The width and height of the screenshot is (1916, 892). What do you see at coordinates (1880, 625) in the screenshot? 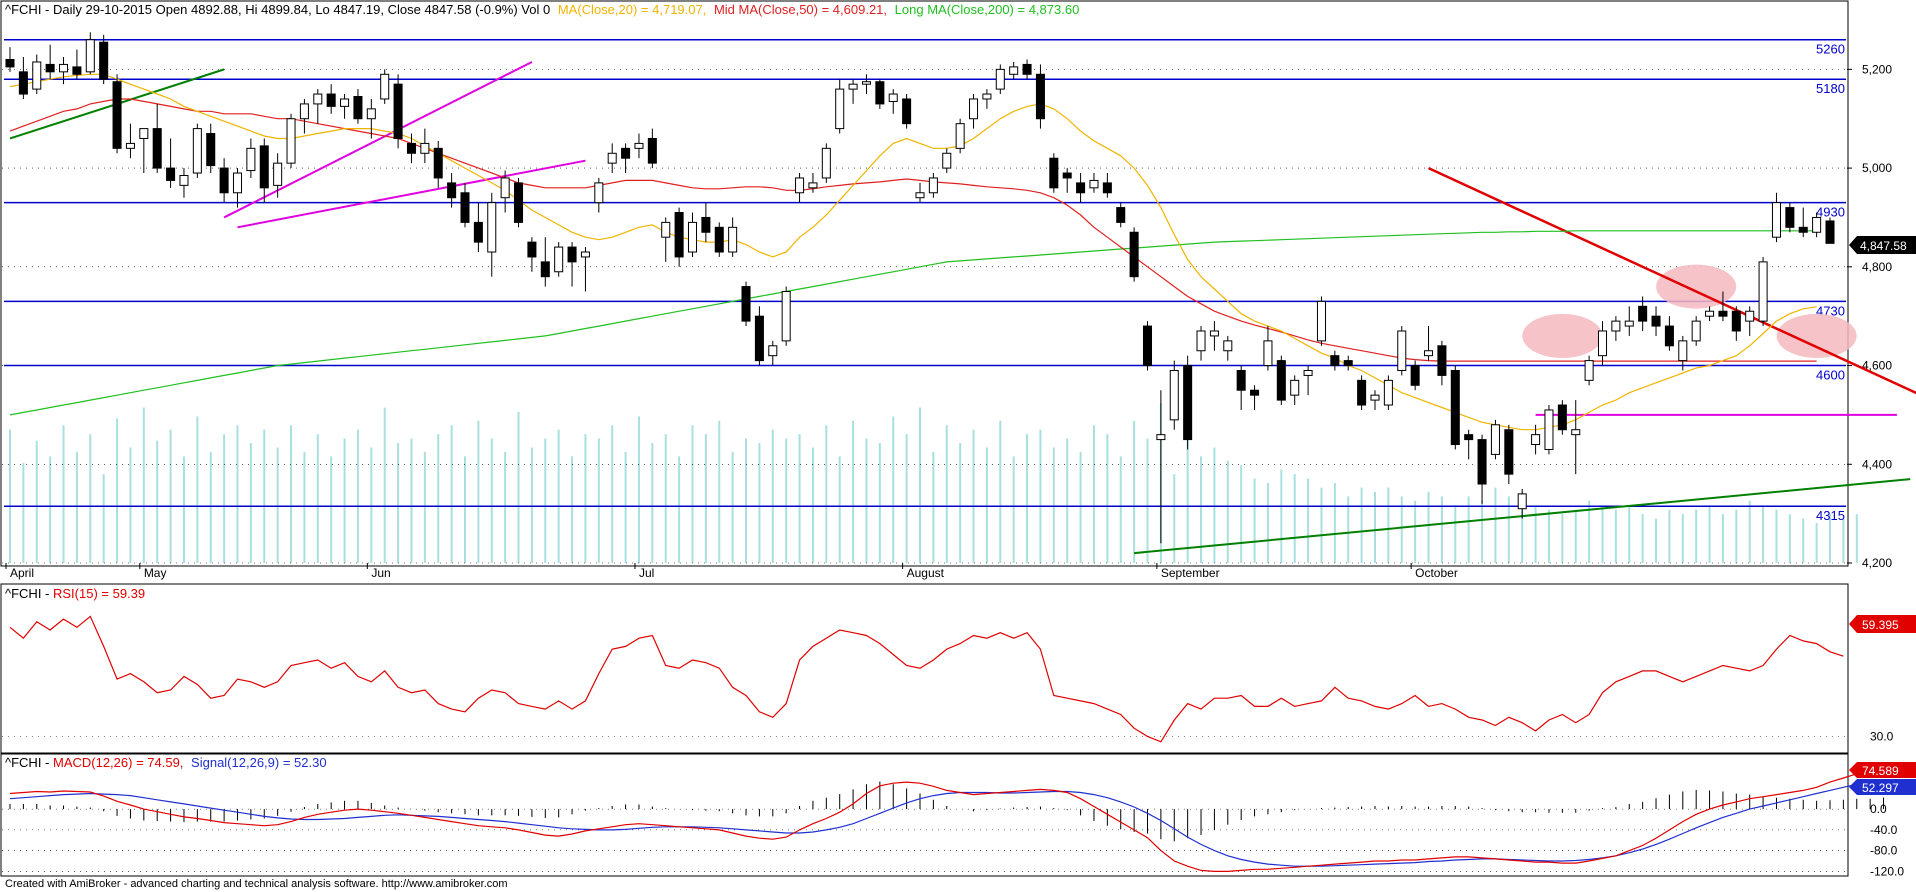
I see `rsi-last-tag-text: 59.395` at bounding box center [1880, 625].